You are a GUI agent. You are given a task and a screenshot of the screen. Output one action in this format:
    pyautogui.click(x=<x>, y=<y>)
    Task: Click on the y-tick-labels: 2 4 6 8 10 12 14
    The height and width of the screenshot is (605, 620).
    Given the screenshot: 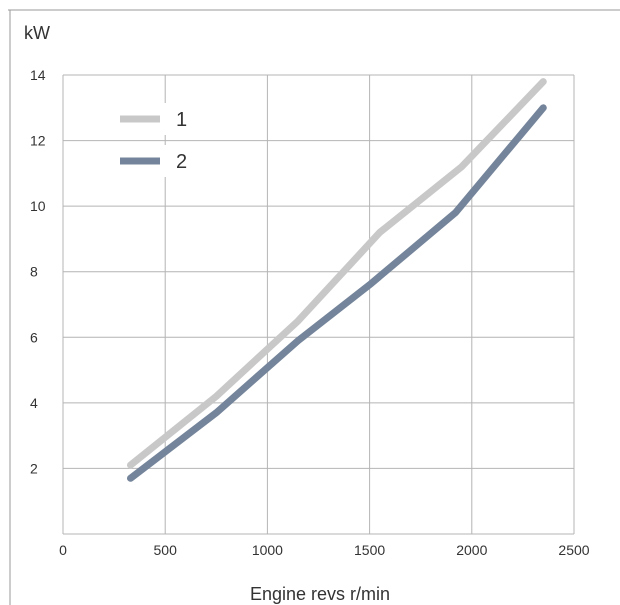 What is the action you would take?
    pyautogui.click(x=38, y=271)
    